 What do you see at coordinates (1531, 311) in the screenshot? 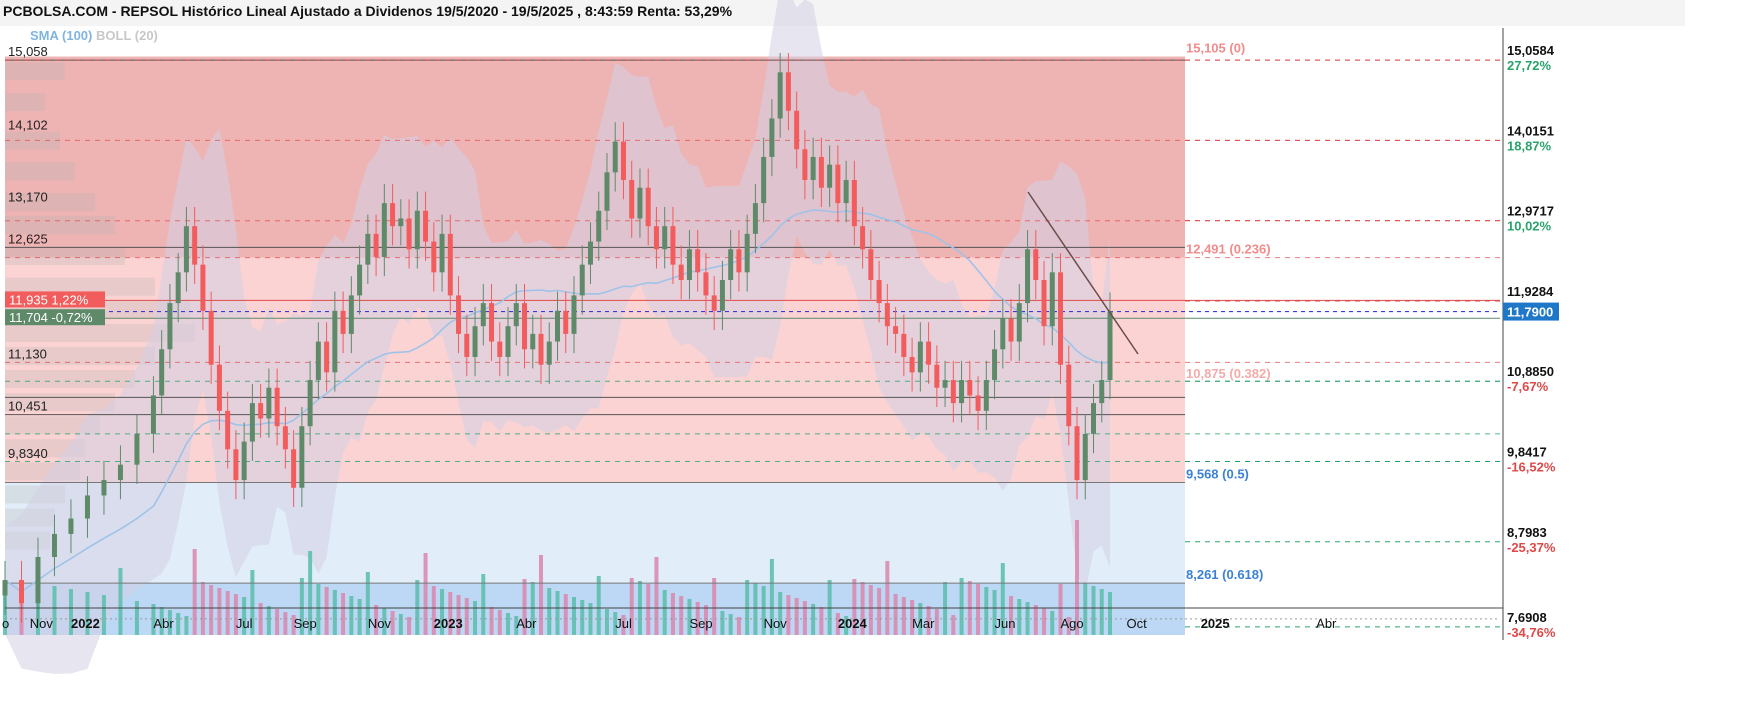
I see `current-price-tag` at bounding box center [1531, 311].